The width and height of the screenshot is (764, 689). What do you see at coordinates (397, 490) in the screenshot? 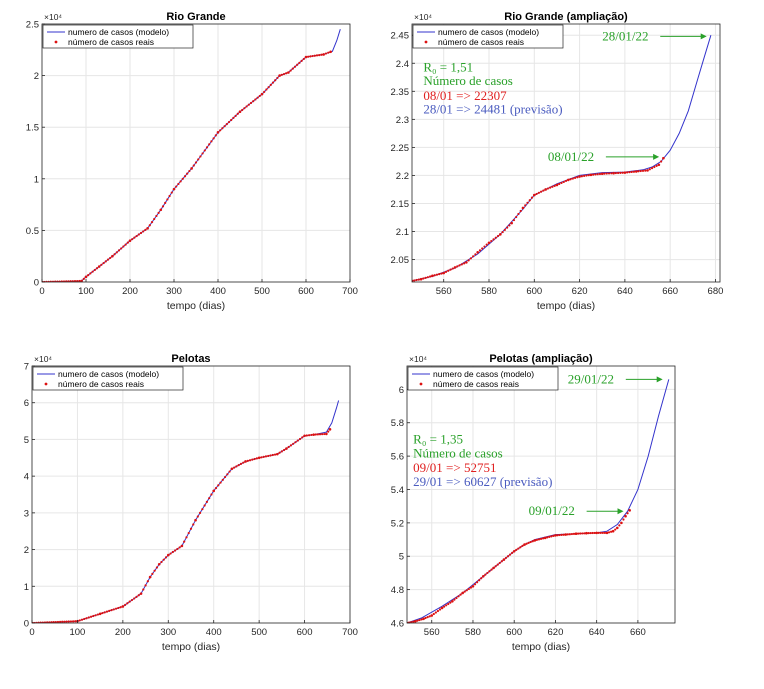
I see `y-tick-label: 5.4` at bounding box center [397, 490].